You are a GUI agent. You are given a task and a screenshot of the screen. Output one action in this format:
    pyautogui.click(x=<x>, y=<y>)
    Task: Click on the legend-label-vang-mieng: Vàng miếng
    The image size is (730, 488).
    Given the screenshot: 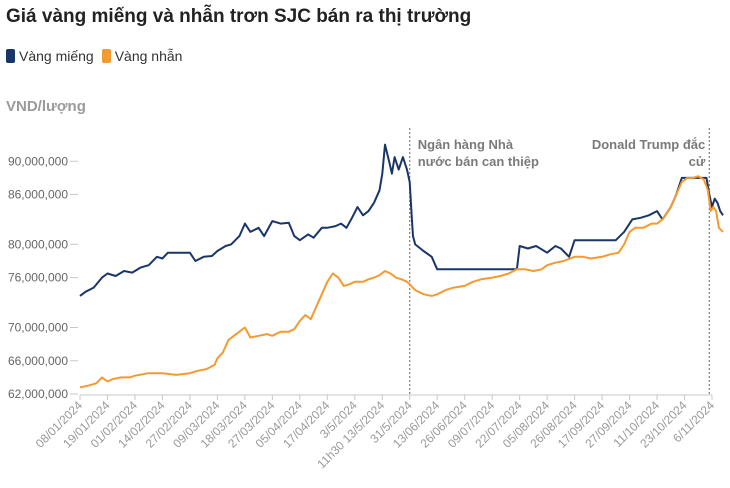 What is the action you would take?
    pyautogui.click(x=56, y=56)
    